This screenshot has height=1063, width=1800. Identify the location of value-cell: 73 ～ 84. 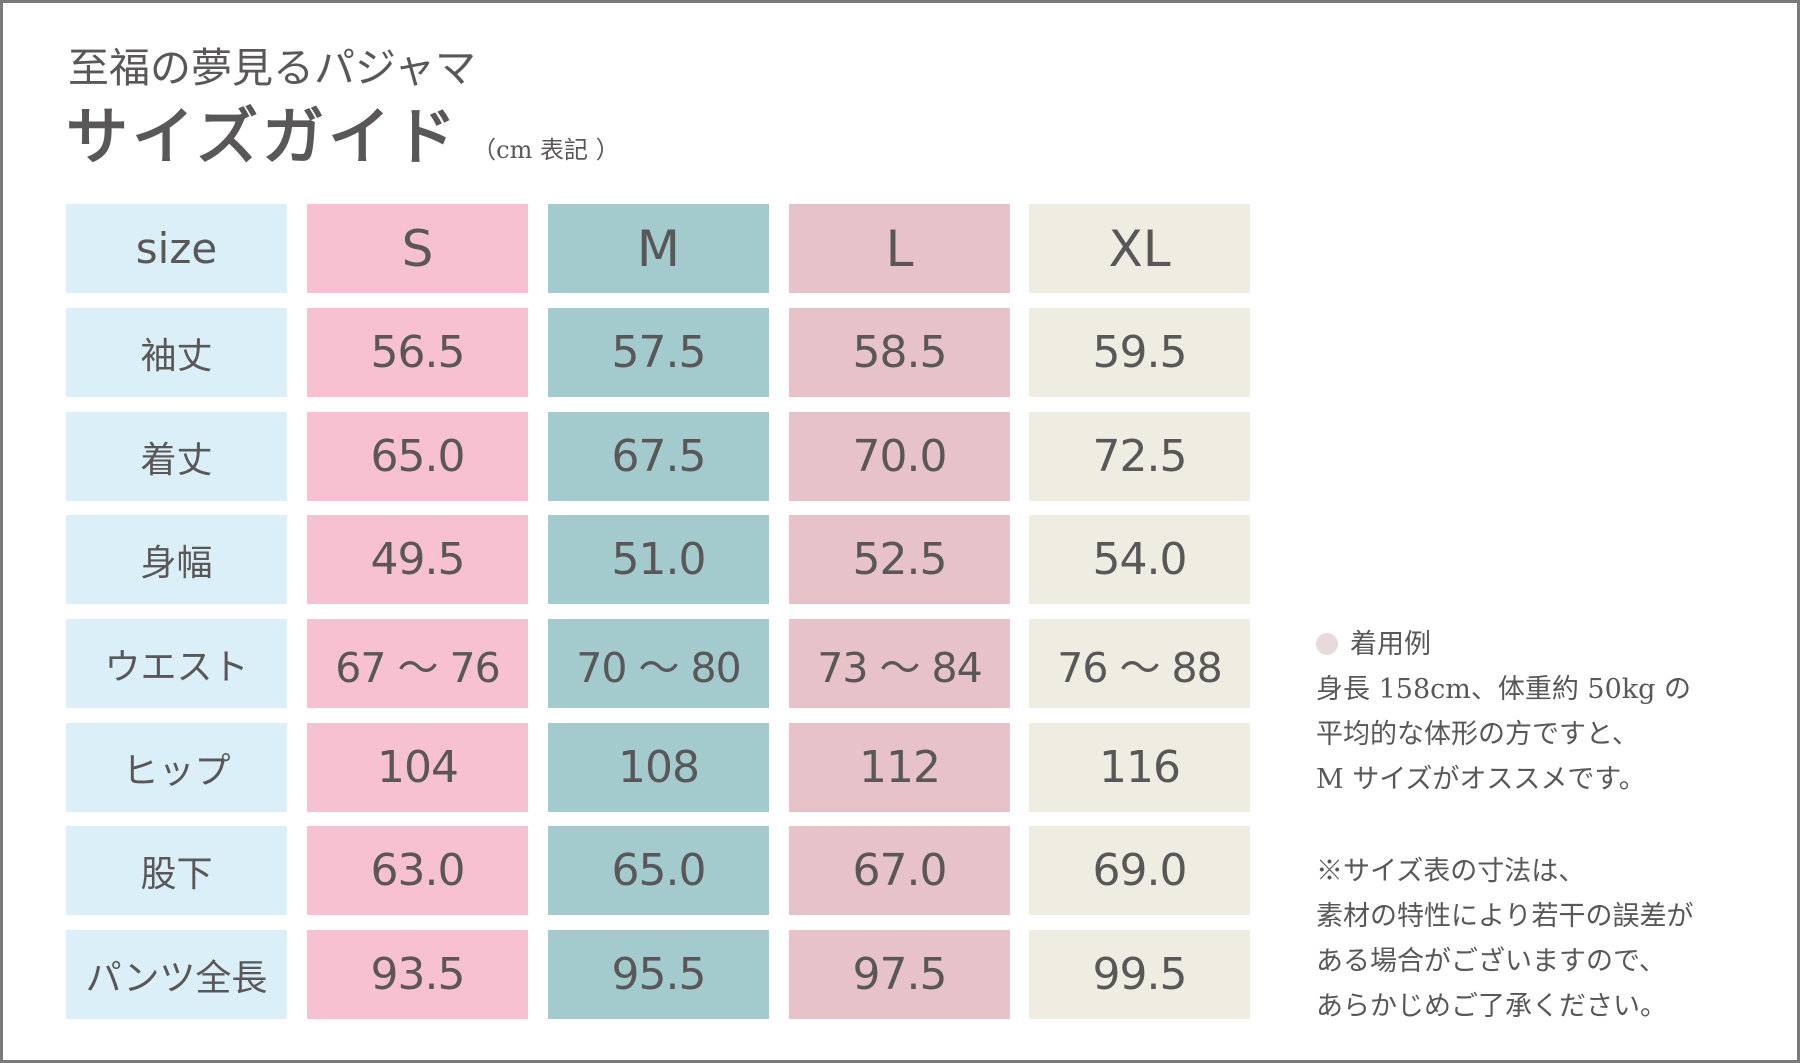
(899, 663).